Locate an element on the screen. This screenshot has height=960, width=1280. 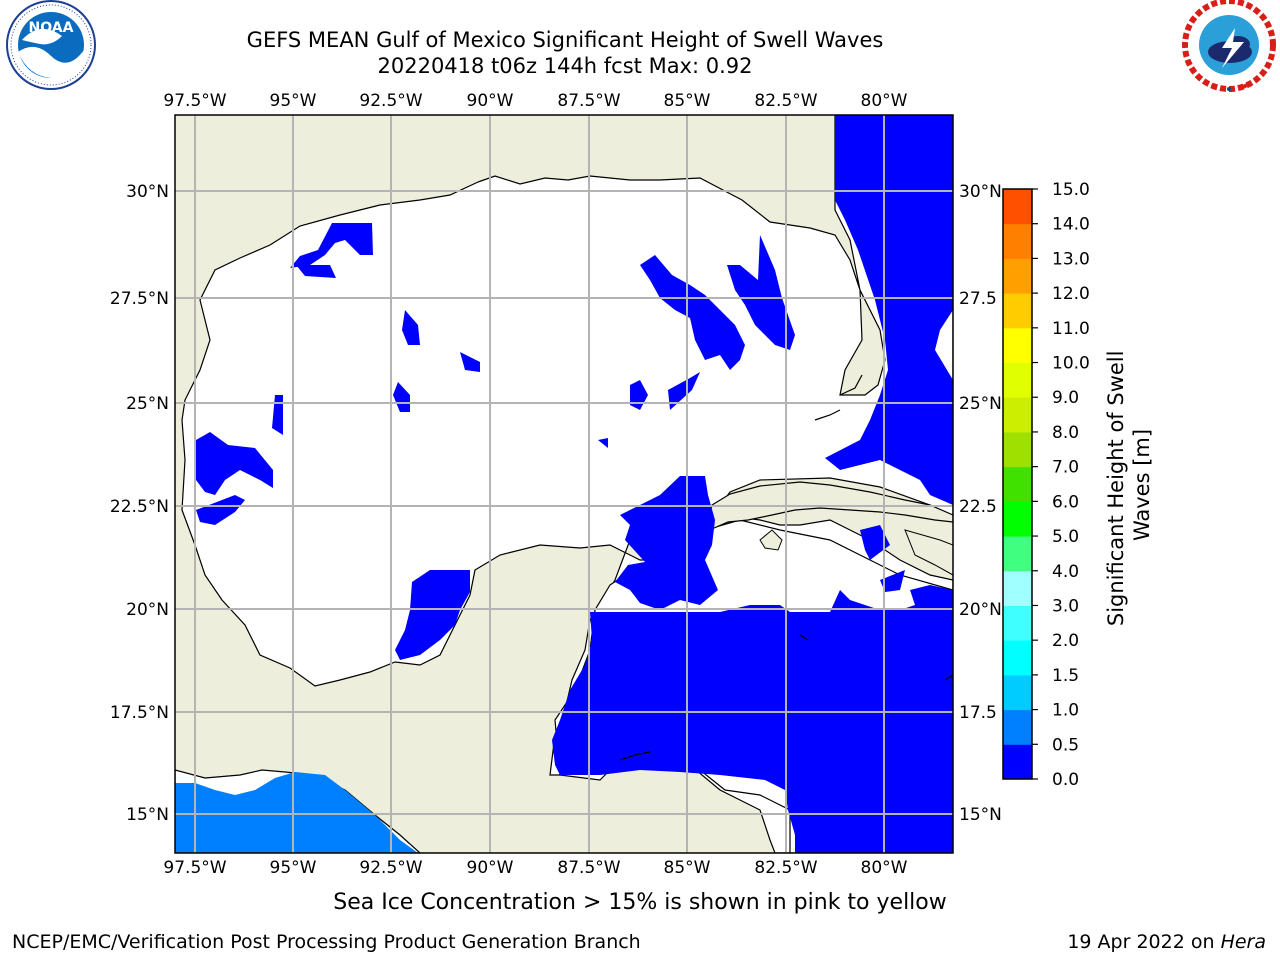
colorbar-tick-label: 0.0 is located at coordinates (1065, 780).